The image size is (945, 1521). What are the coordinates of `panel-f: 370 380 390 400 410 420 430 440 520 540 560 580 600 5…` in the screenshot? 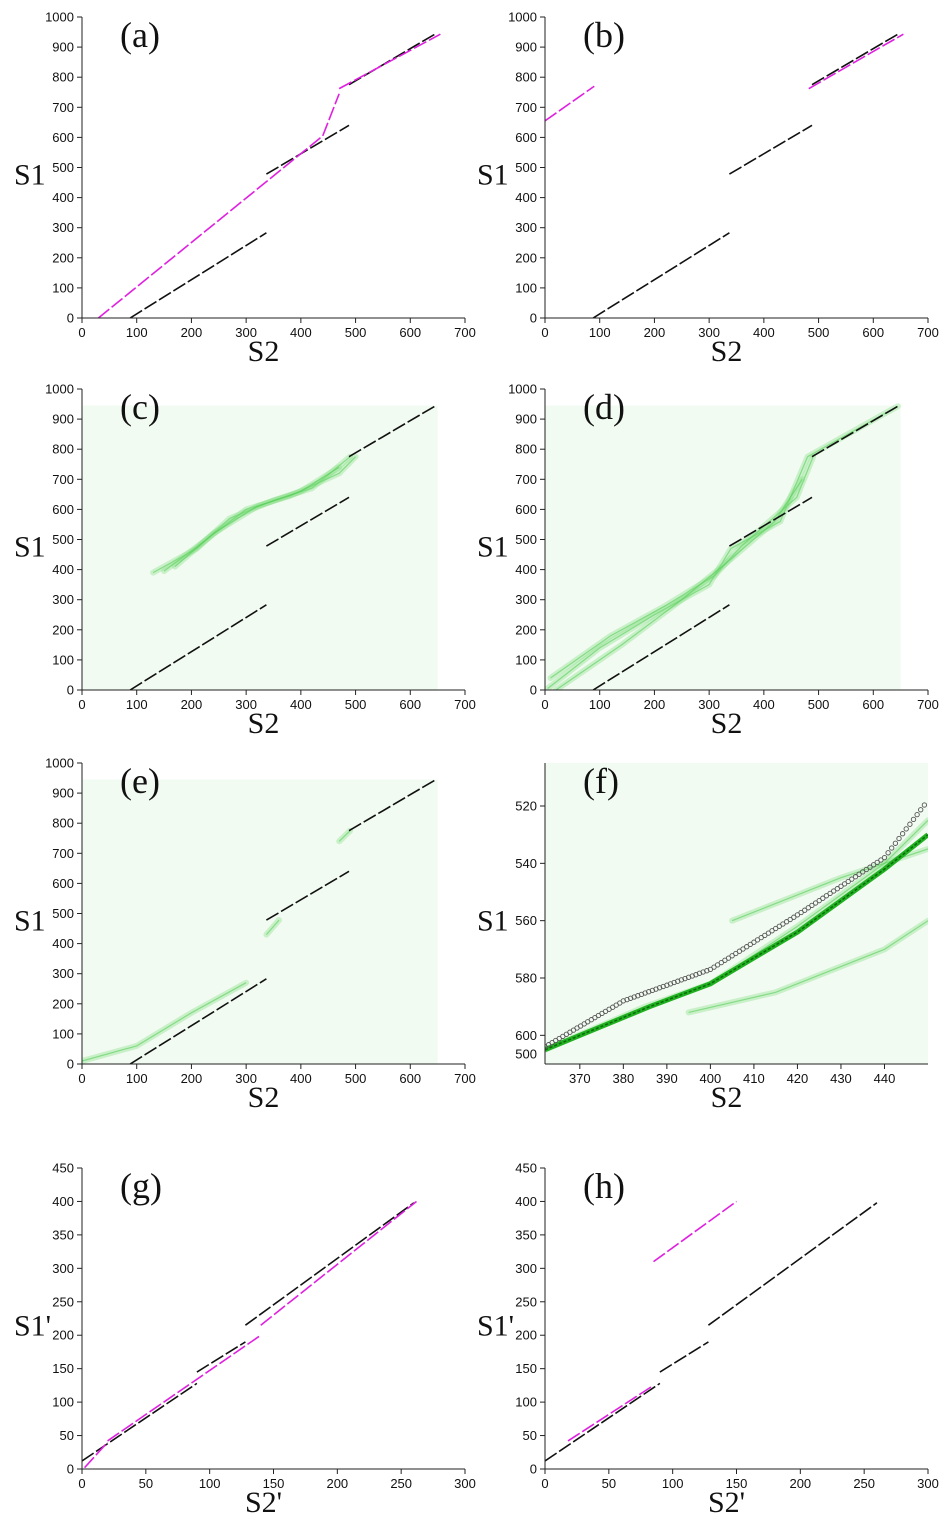 It's located at (702, 937).